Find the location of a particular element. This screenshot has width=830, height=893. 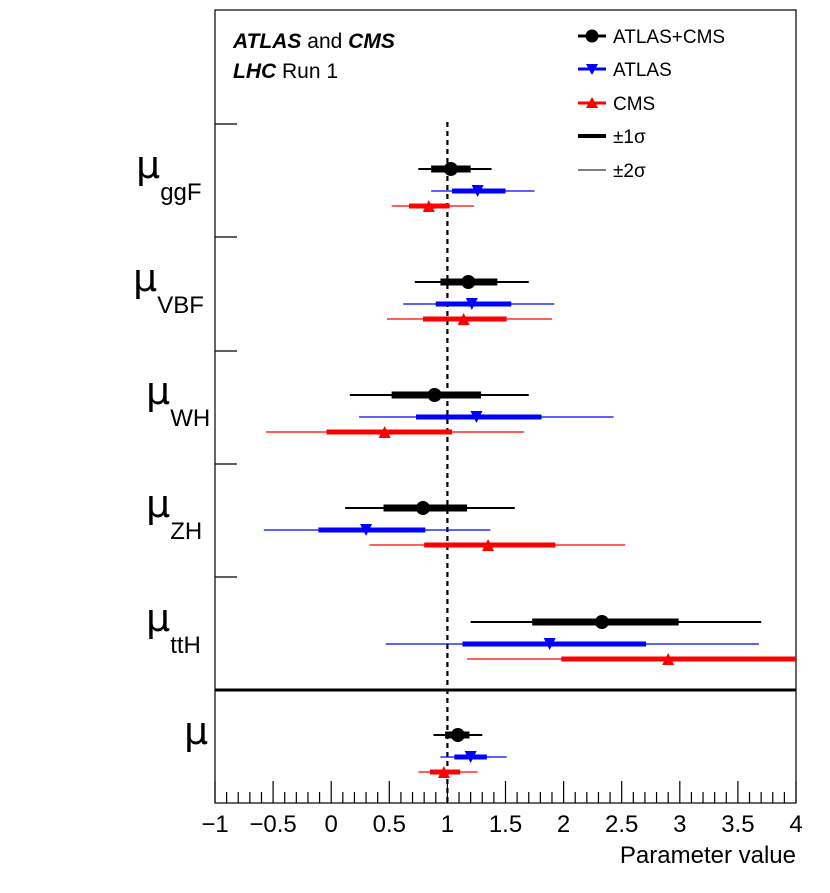

x-tick-label-10: 4 is located at coordinates (795, 824).